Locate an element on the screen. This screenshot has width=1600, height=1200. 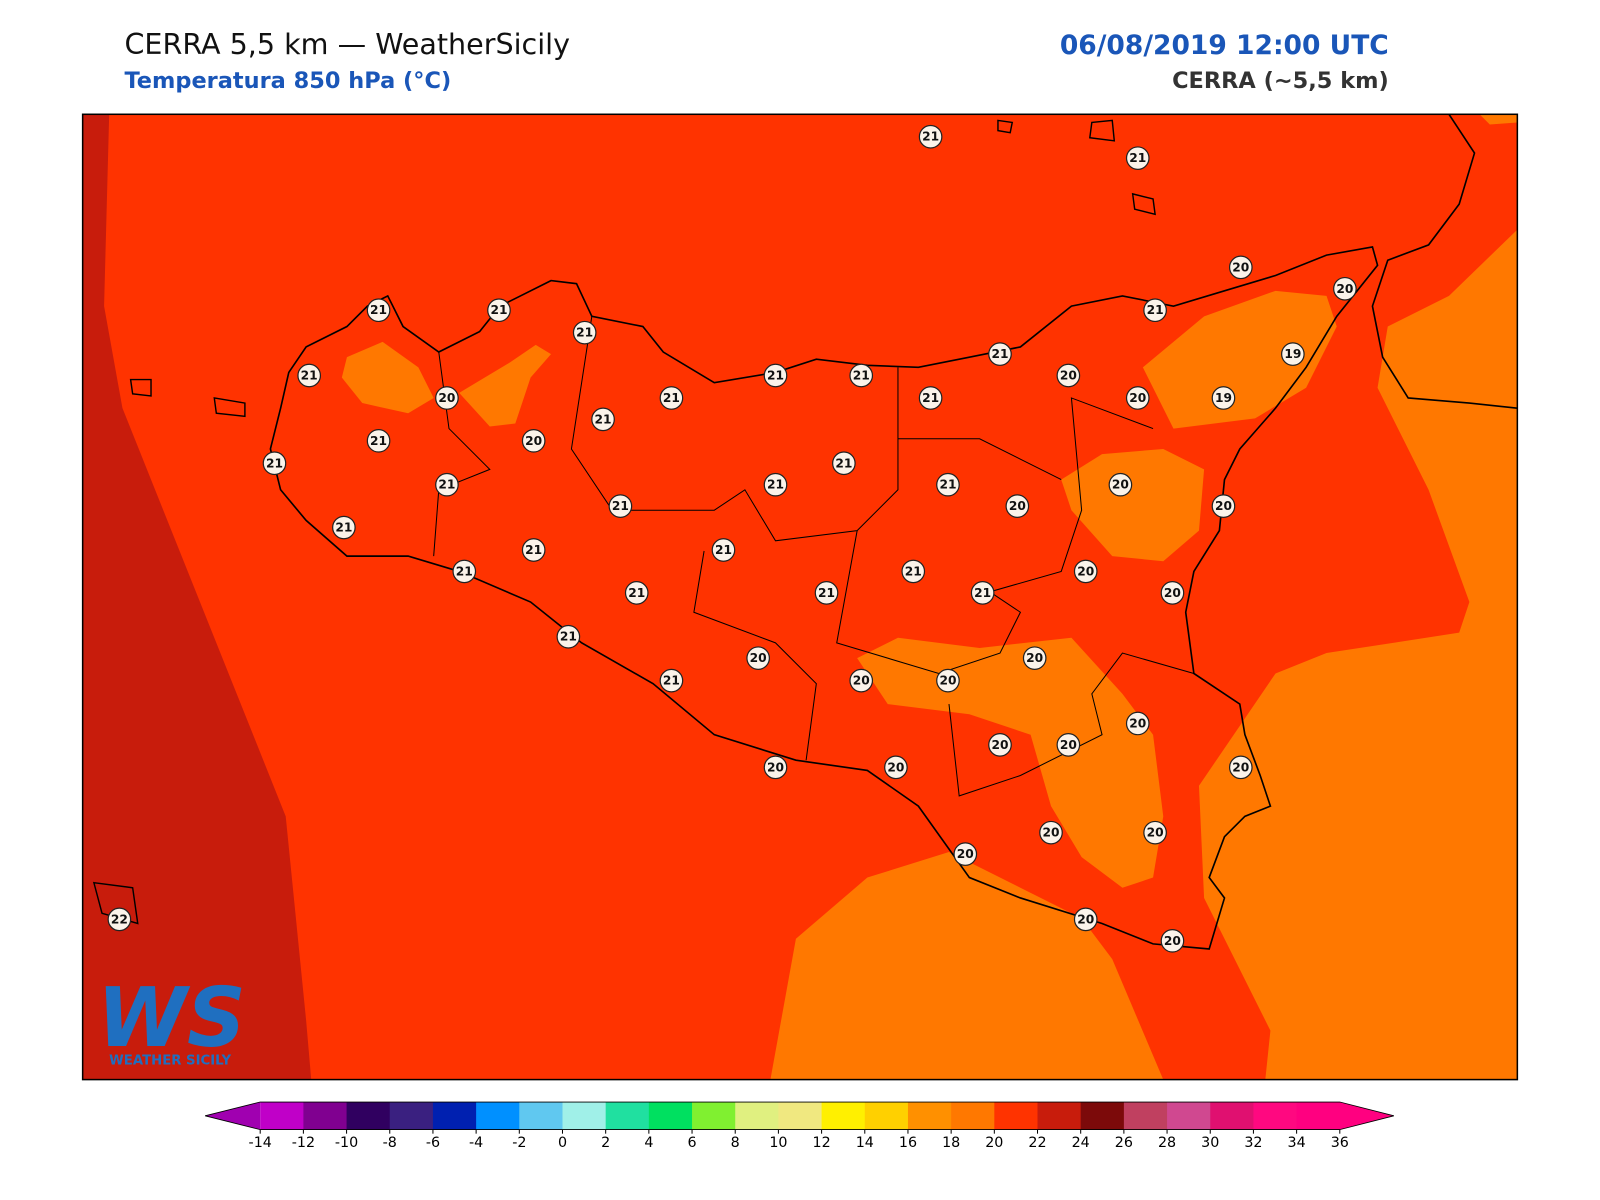
colorbar-tick-label: -10 is located at coordinates (346, 1143).